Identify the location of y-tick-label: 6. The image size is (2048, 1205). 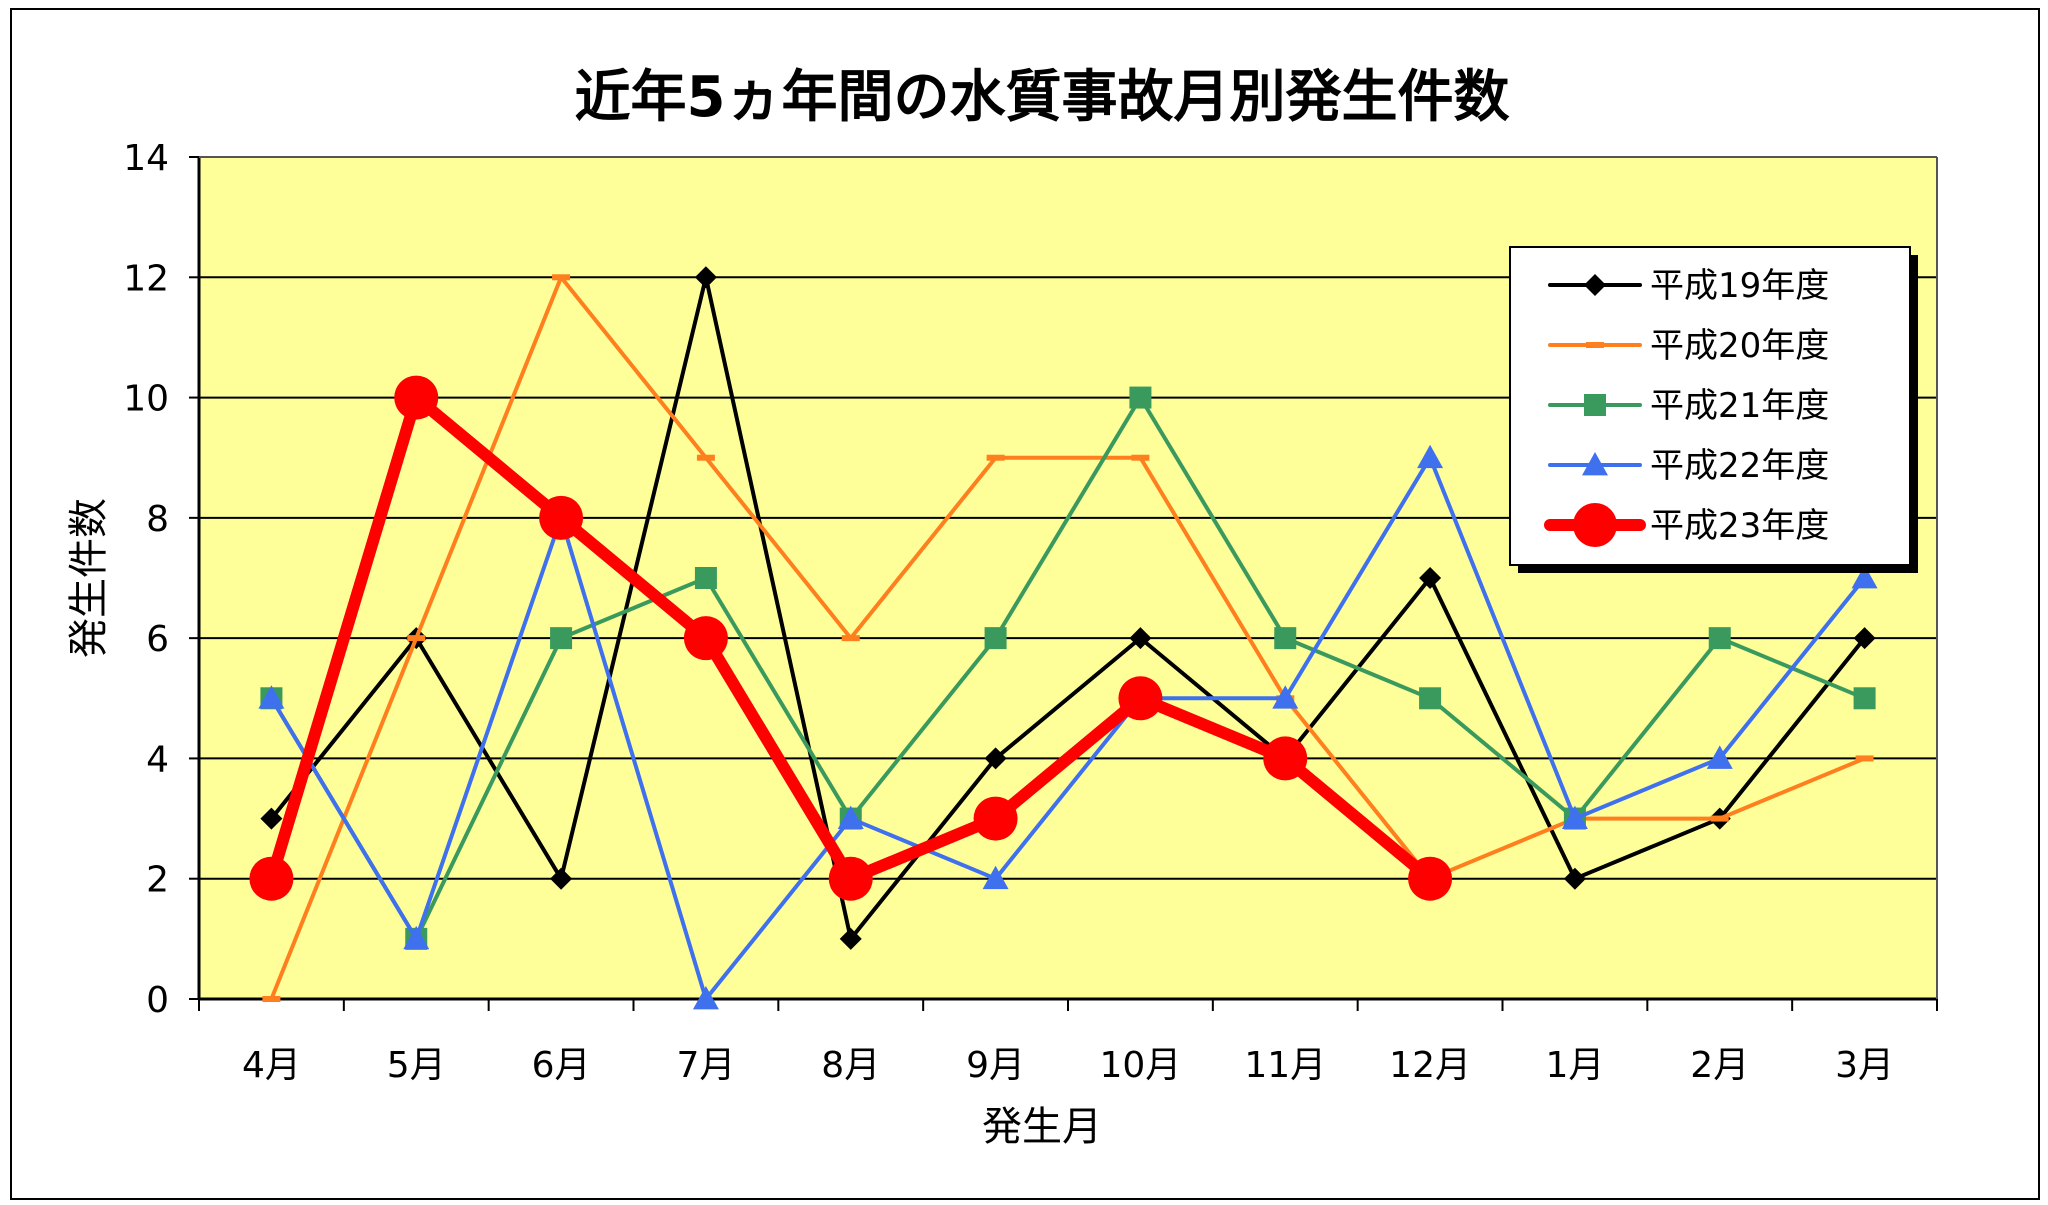
(157, 639).